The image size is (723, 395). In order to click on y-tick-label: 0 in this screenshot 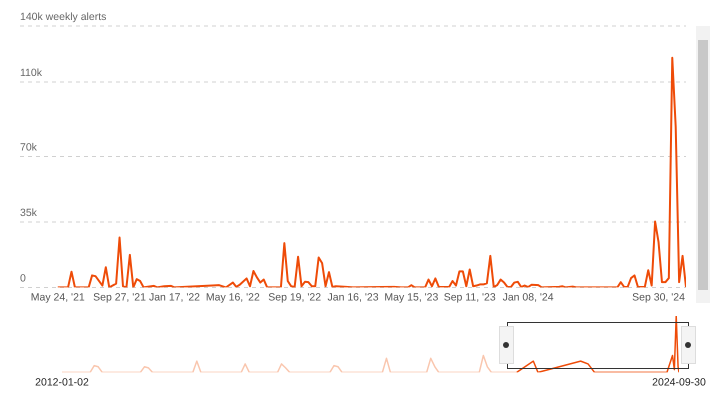, I will do `click(23, 278)`.